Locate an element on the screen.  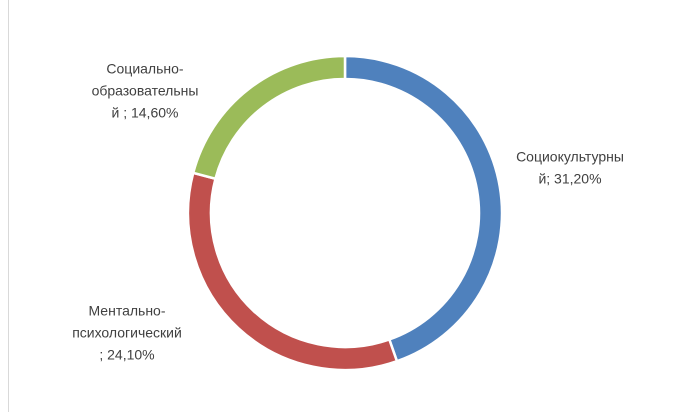
donut-slice is located at coordinates (269, 117).